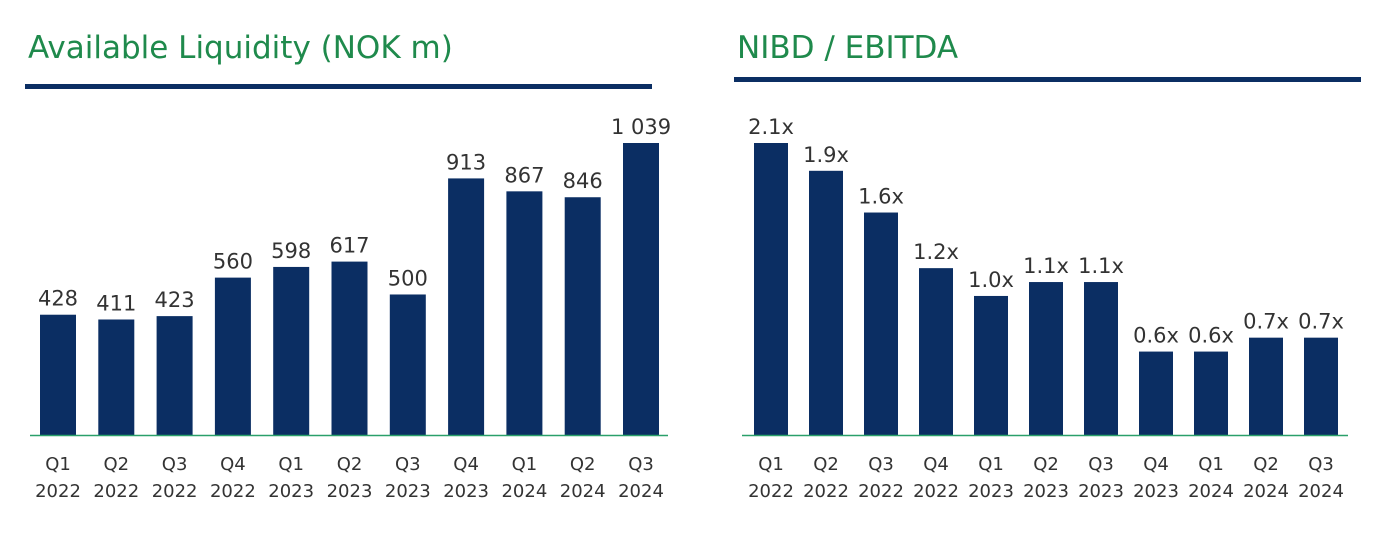  I want to click on data-label: 2.1x, so click(771, 127).